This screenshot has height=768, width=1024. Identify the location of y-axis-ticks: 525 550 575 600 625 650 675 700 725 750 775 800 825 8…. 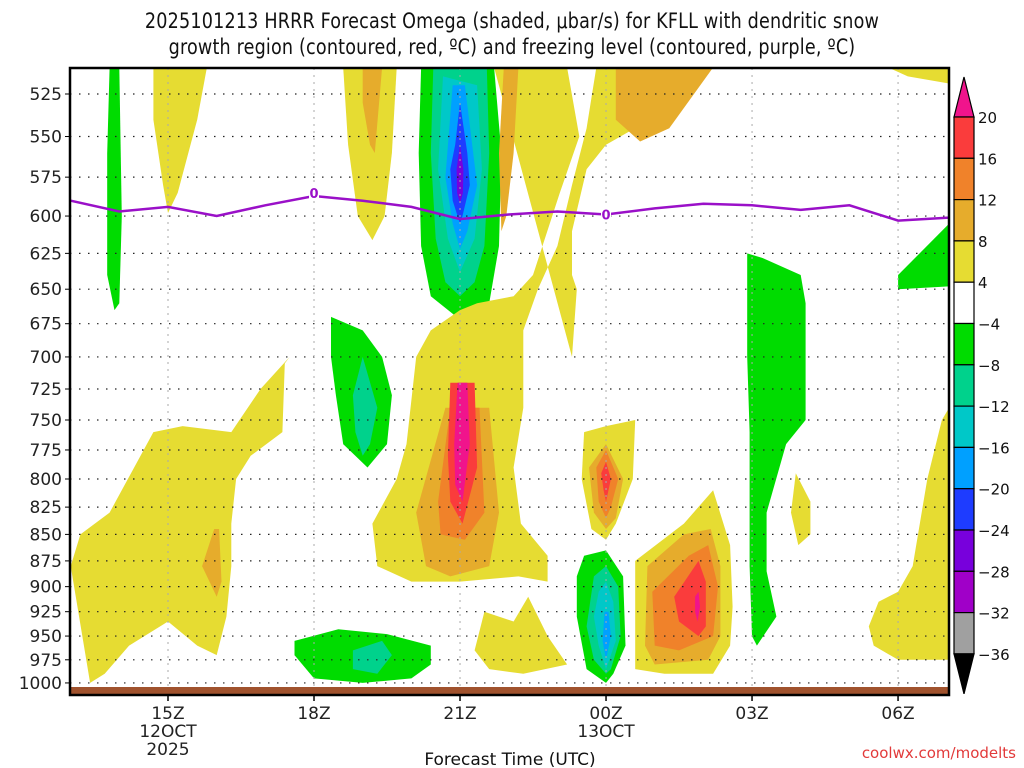
(44, 389).